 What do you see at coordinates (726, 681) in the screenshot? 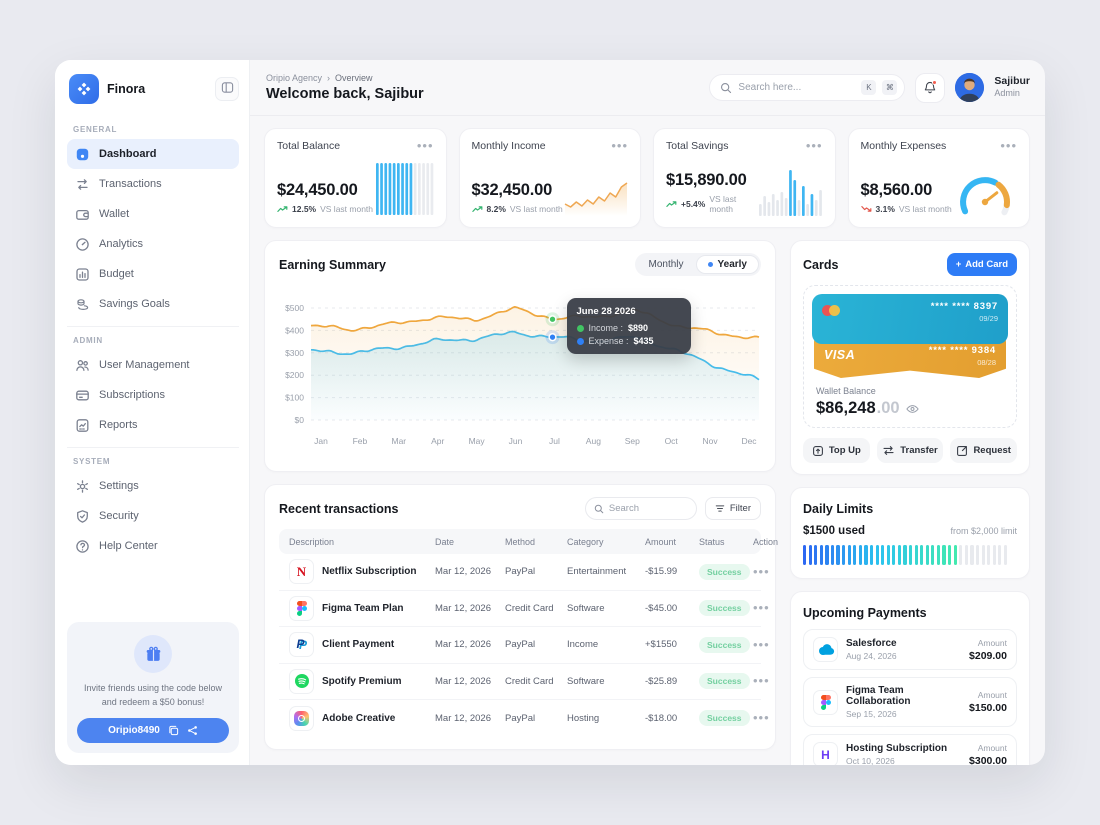
I see `status-badge: Success` at bounding box center [726, 681].